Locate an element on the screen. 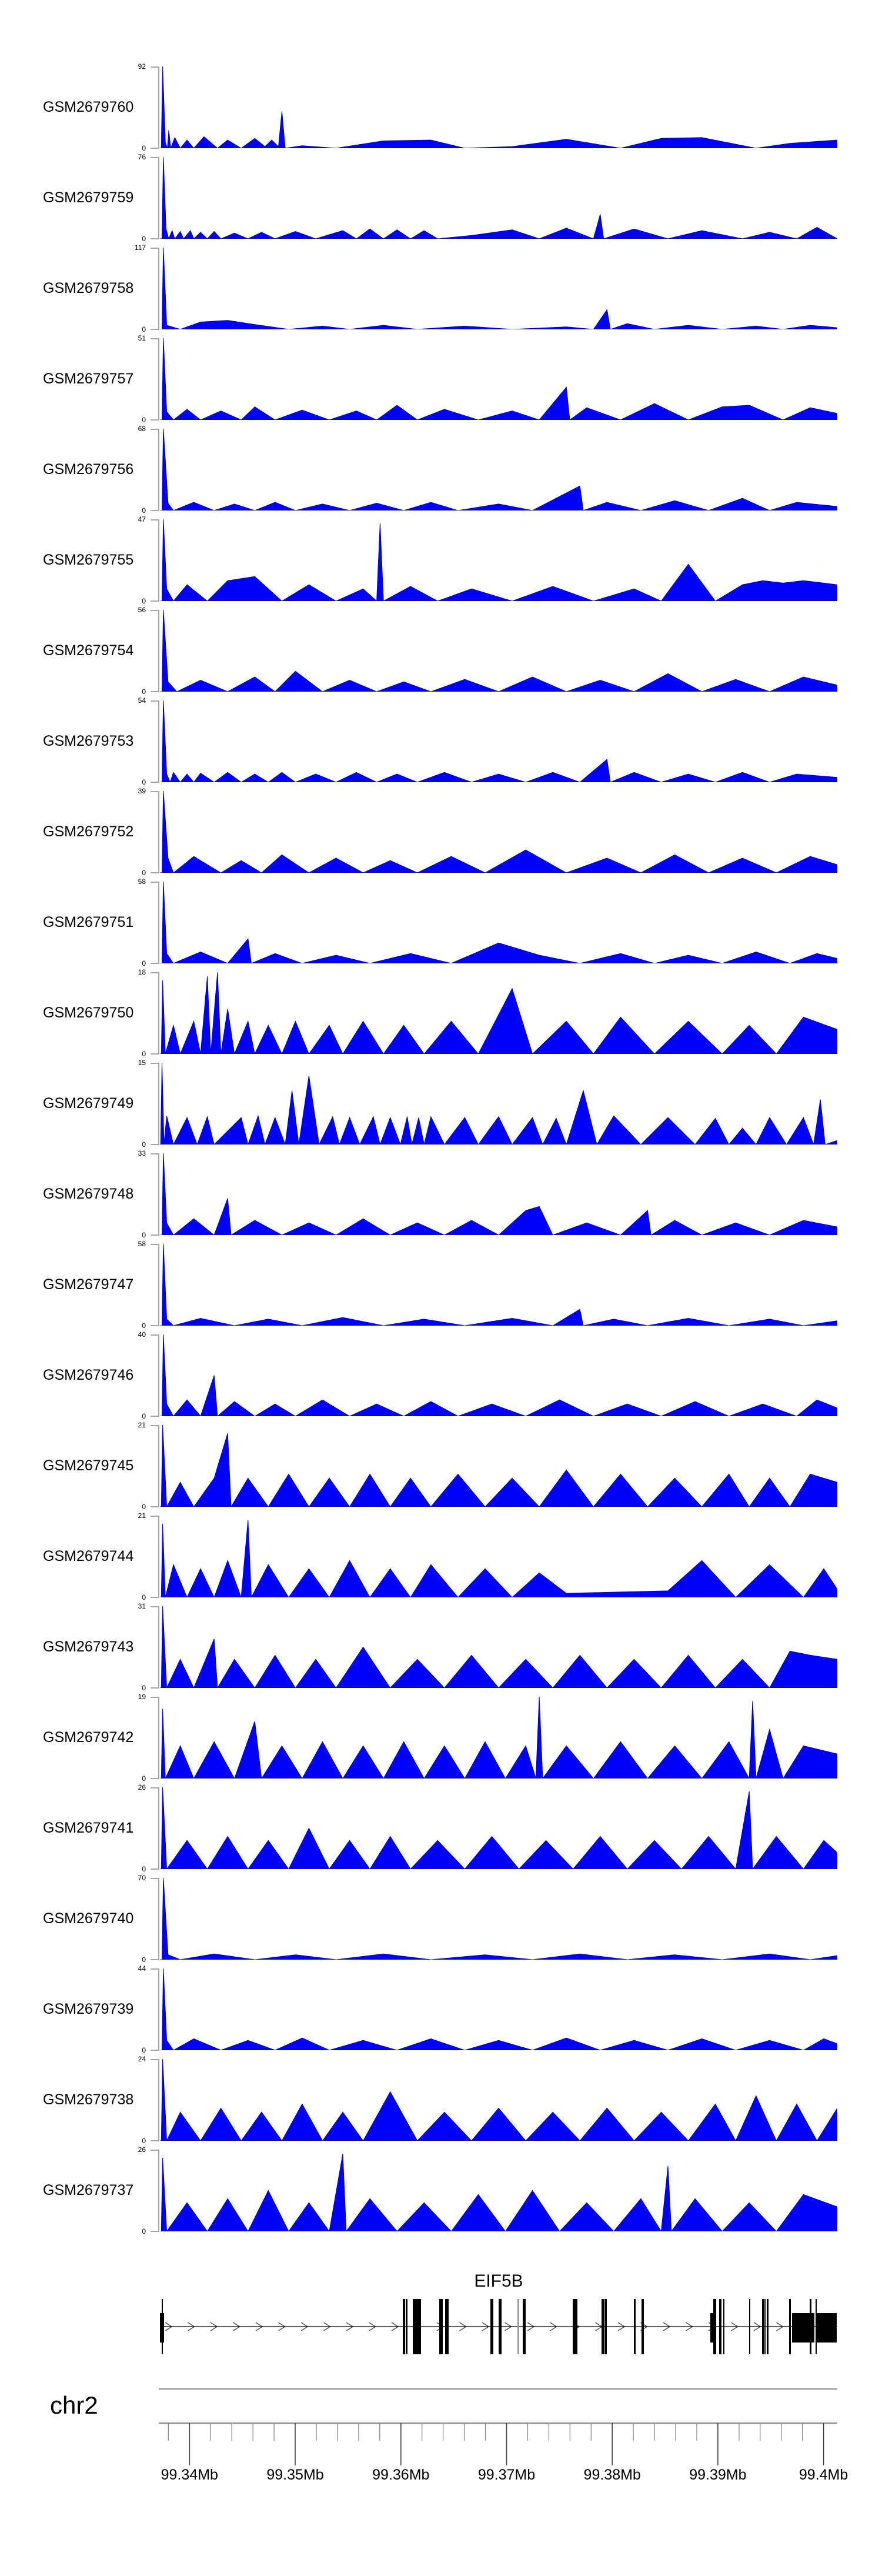 This screenshot has height=2576, width=882. track-sample-label: GSM2679749 is located at coordinates (88, 1103).